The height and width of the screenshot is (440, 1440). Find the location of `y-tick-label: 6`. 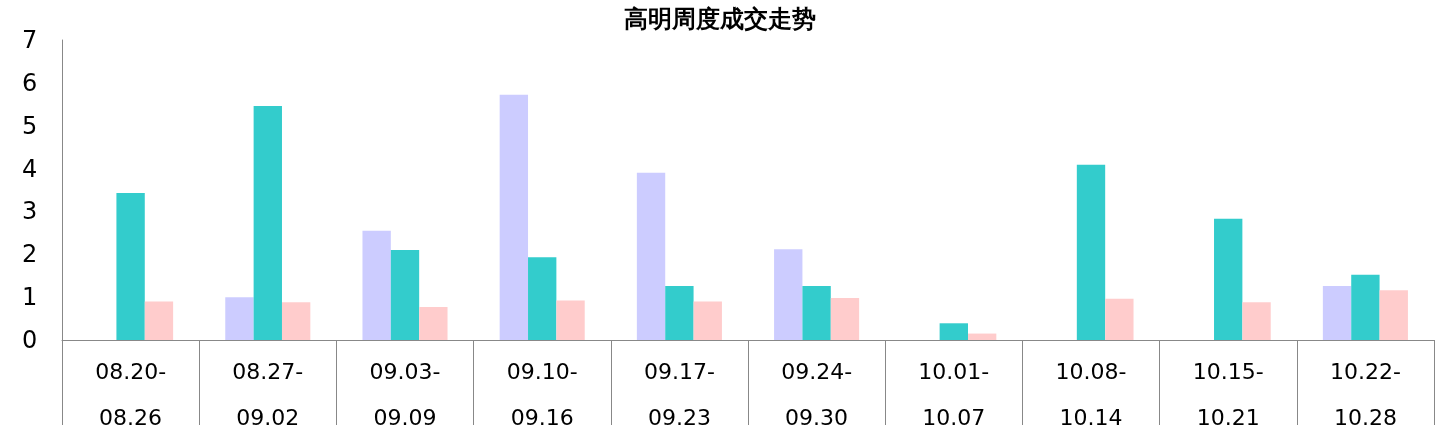

y-tick-label: 6 is located at coordinates (30, 82).